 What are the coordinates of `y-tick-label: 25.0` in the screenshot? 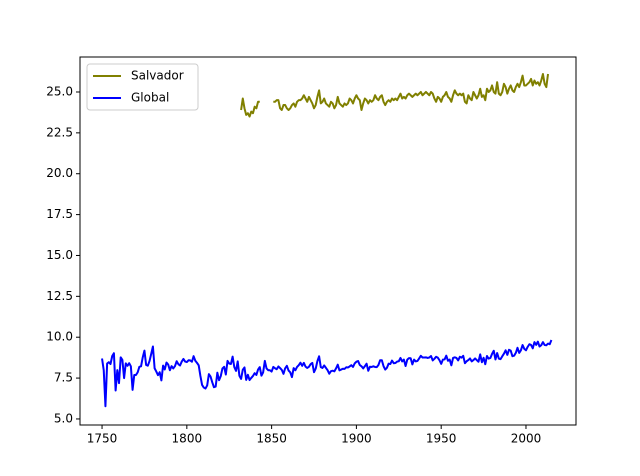 It's located at (59, 91).